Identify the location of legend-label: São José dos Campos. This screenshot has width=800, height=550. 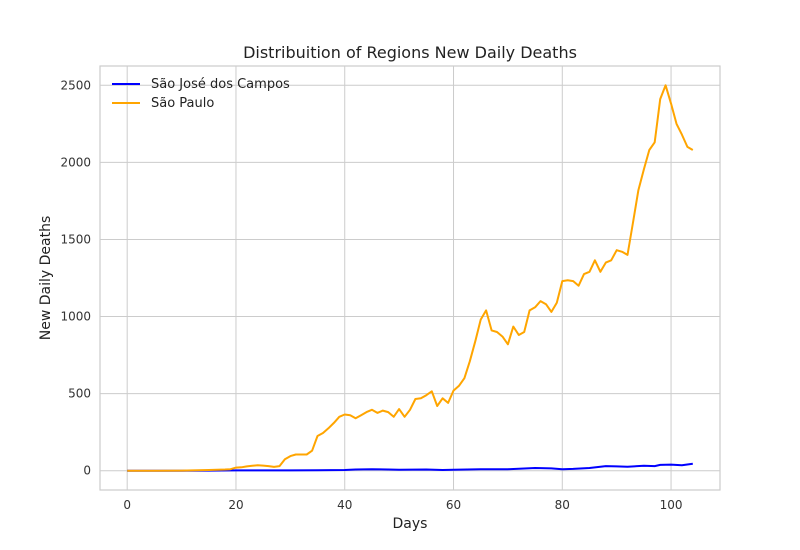
(220, 84).